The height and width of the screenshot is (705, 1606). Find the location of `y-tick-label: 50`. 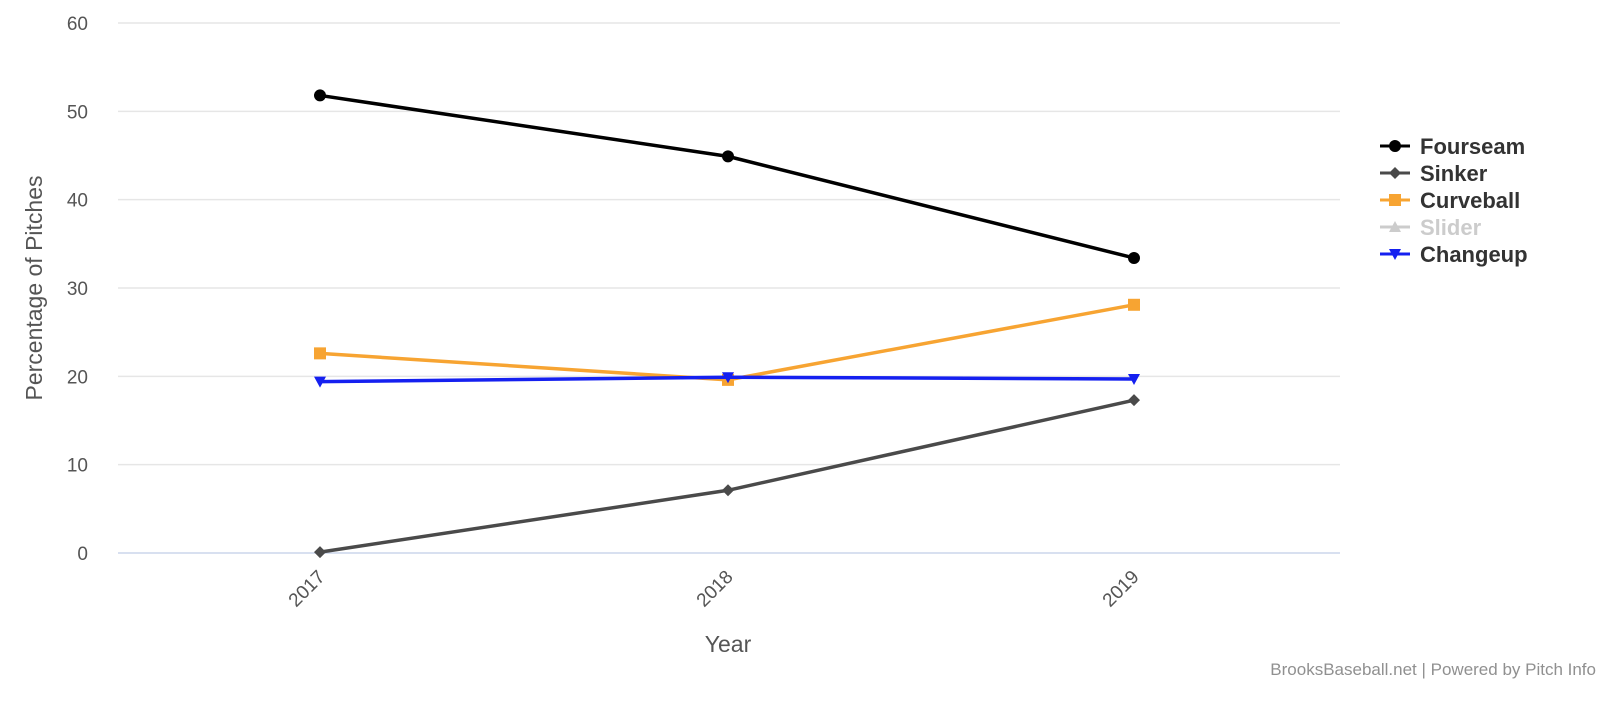

y-tick-label: 50 is located at coordinates (77, 112).